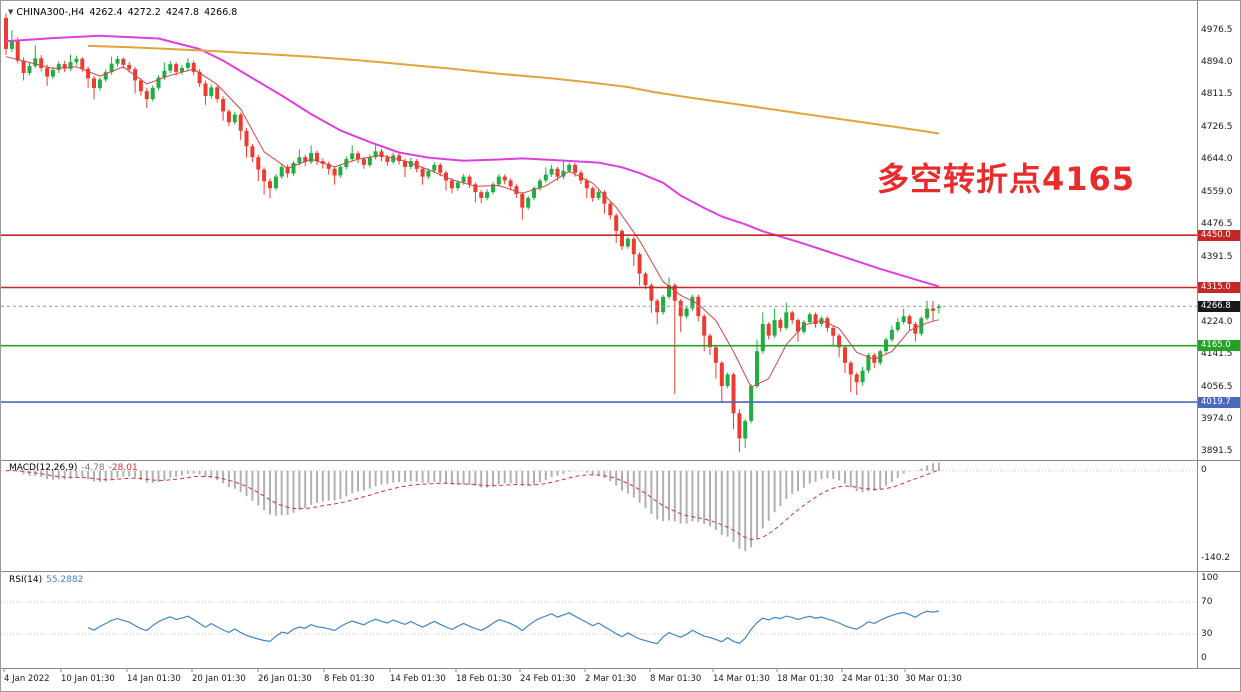  I want to click on price-tag-4165.0: 4165.0, so click(1219, 346).